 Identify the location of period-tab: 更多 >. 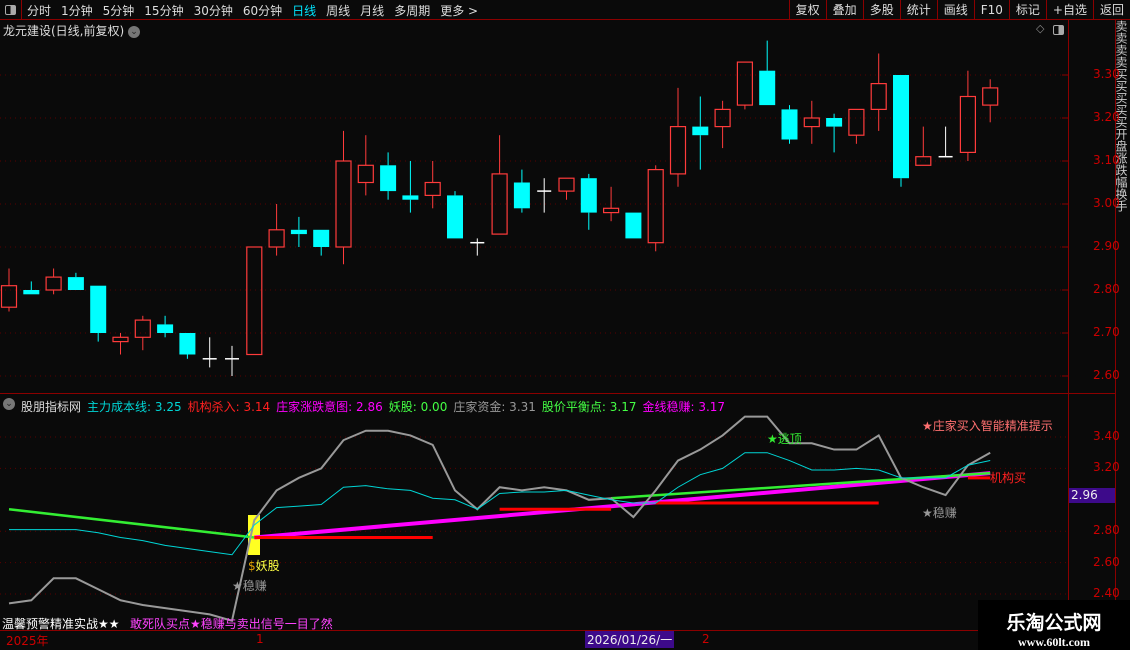
(459, 10).